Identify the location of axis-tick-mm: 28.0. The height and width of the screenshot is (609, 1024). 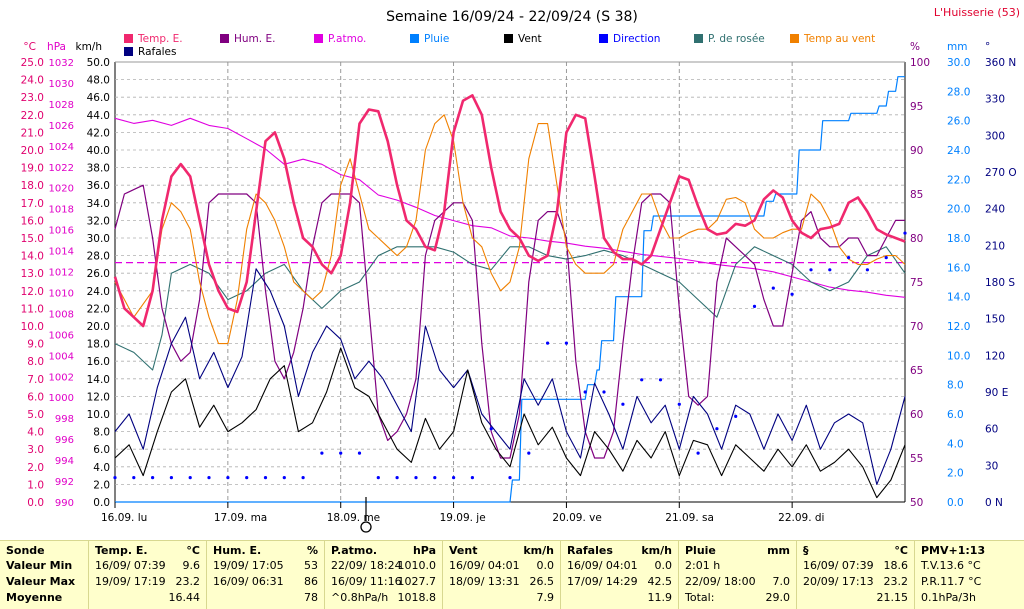
(958, 92).